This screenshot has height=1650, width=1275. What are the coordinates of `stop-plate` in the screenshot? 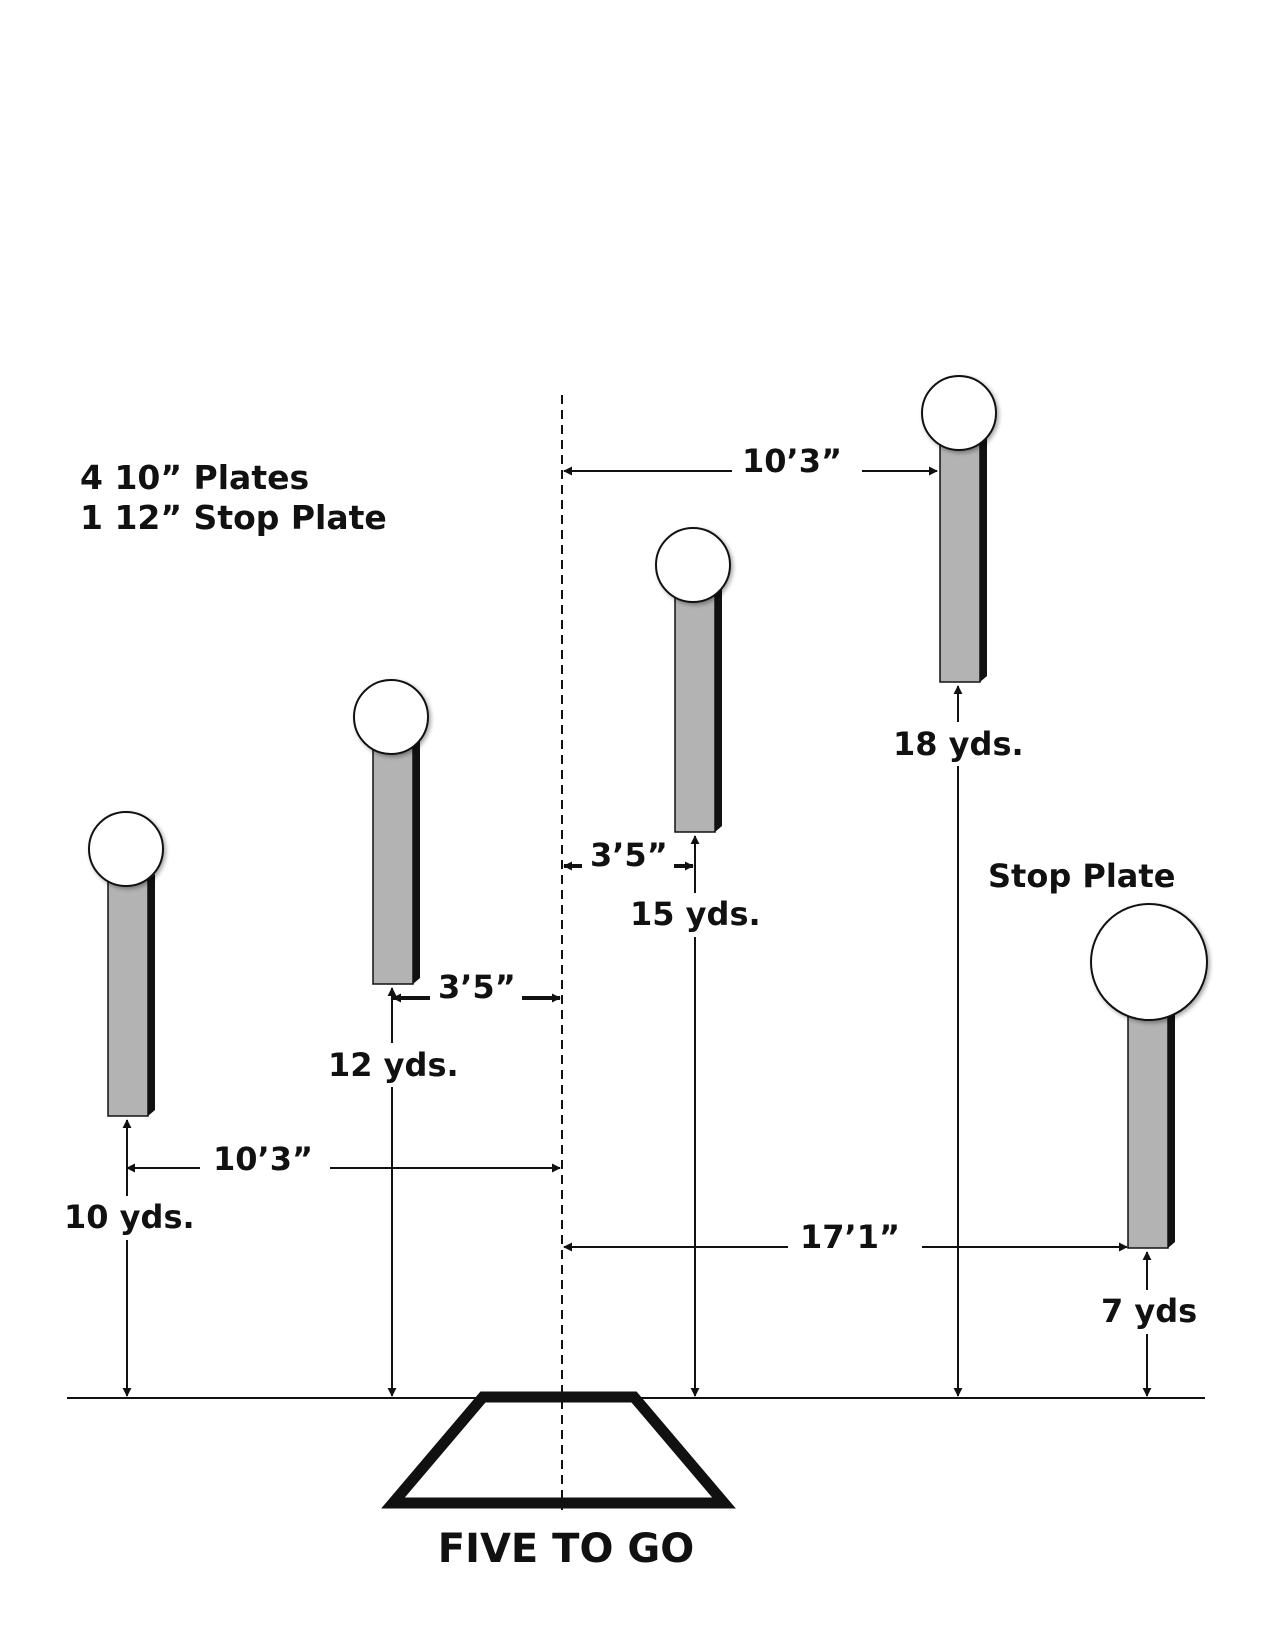 It's located at (1150, 1076).